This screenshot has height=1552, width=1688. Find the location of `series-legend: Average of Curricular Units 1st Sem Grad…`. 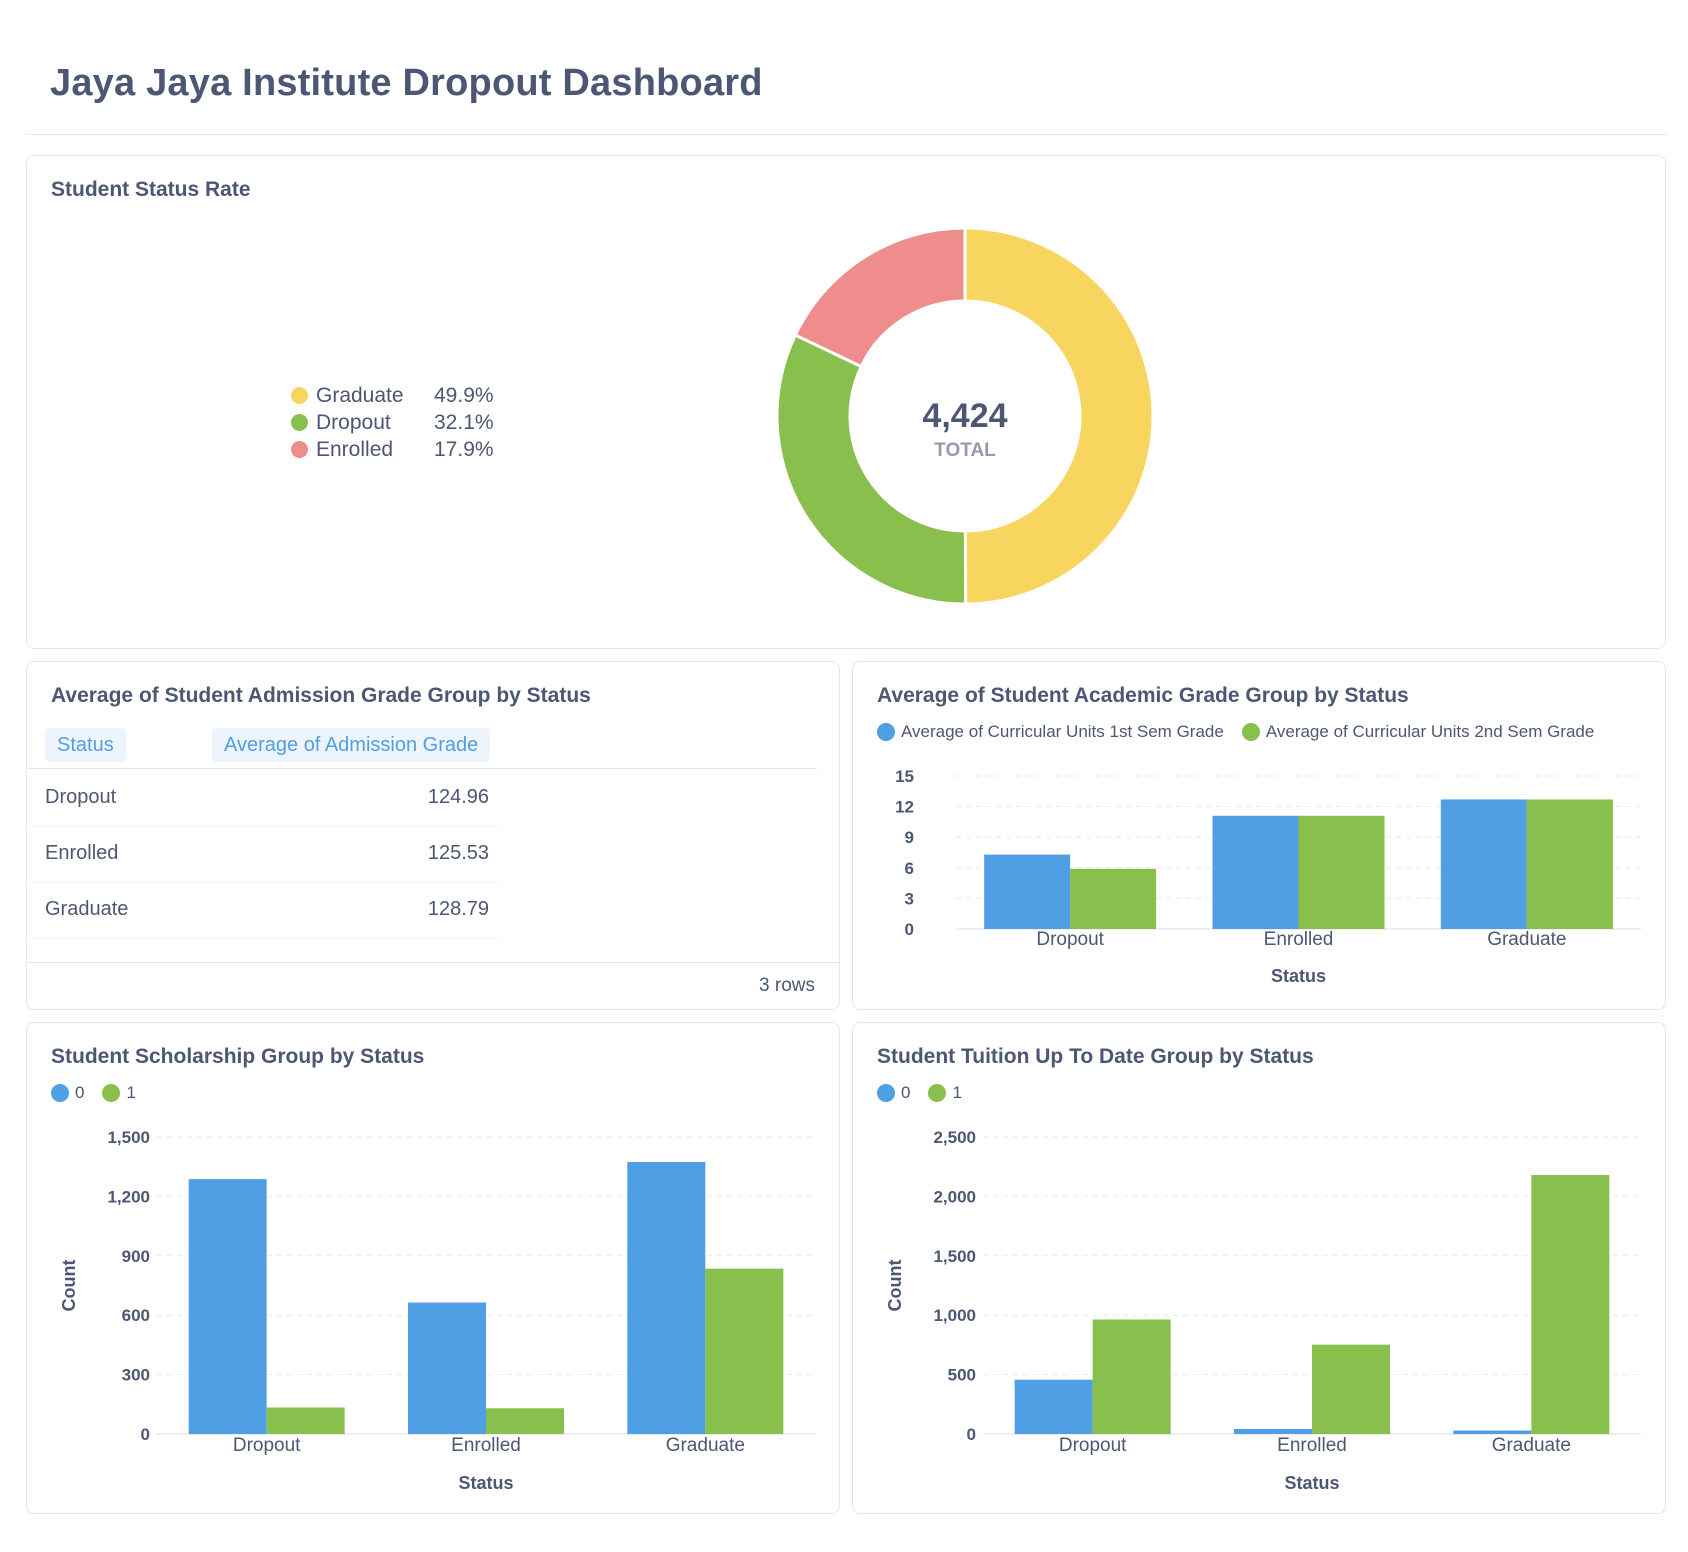

series-legend: Average of Curricular Units 1st Sem Grad… is located at coordinates (1244, 732).